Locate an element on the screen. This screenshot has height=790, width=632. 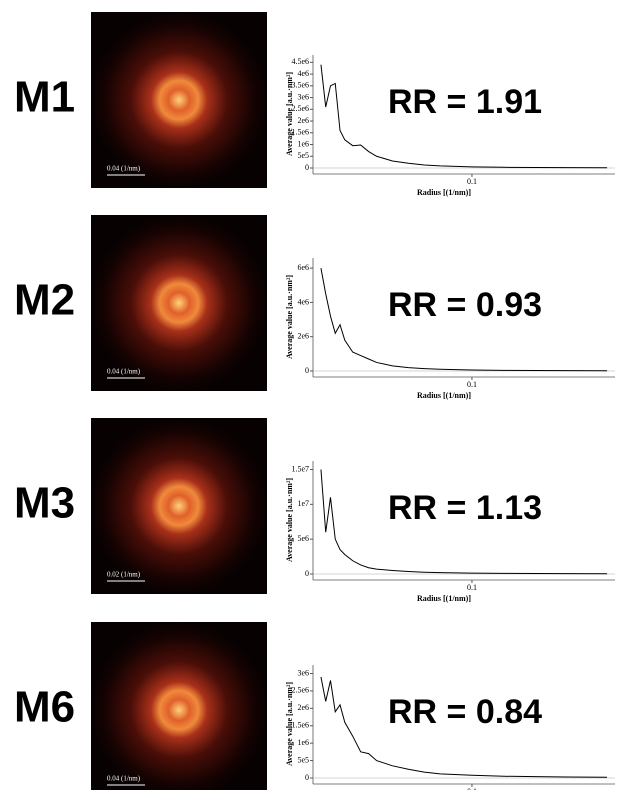
rr-annotation: RR = 1.13 is located at coordinates (465, 508).